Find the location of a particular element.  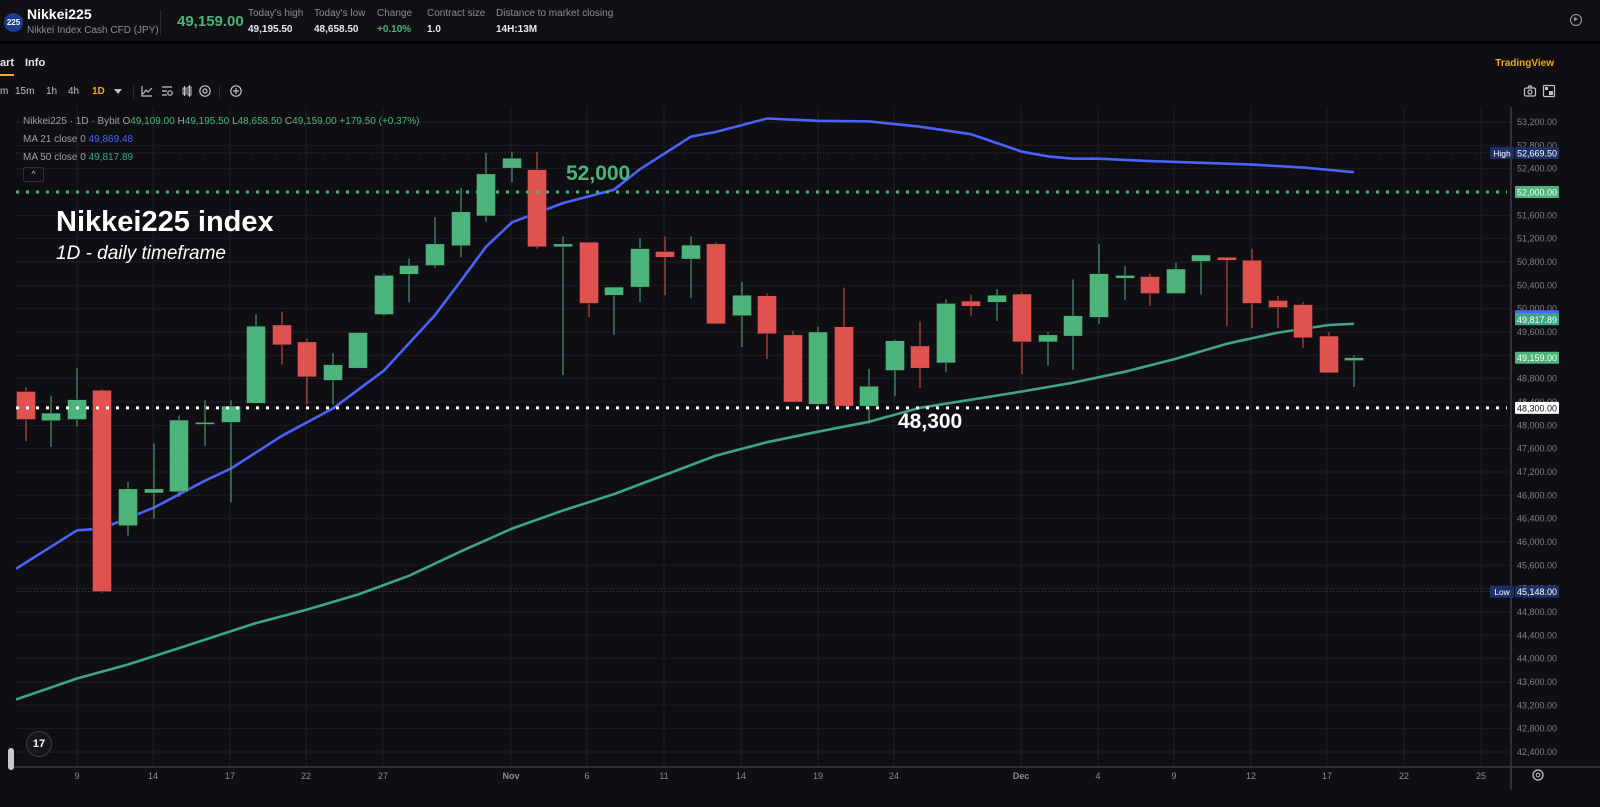

price-tick: 45,600.00 is located at coordinates (1537, 565).